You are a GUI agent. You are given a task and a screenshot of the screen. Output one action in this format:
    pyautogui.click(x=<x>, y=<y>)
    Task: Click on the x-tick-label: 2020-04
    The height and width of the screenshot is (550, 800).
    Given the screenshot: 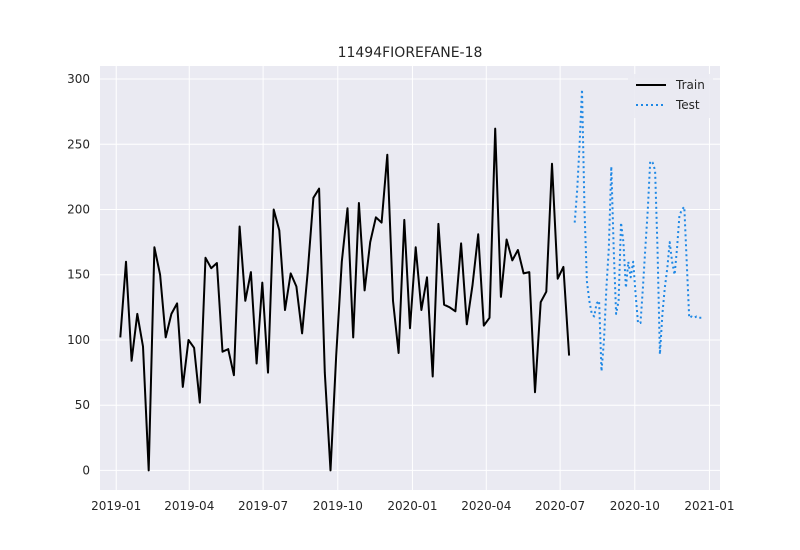 What is the action you would take?
    pyautogui.click(x=486, y=506)
    